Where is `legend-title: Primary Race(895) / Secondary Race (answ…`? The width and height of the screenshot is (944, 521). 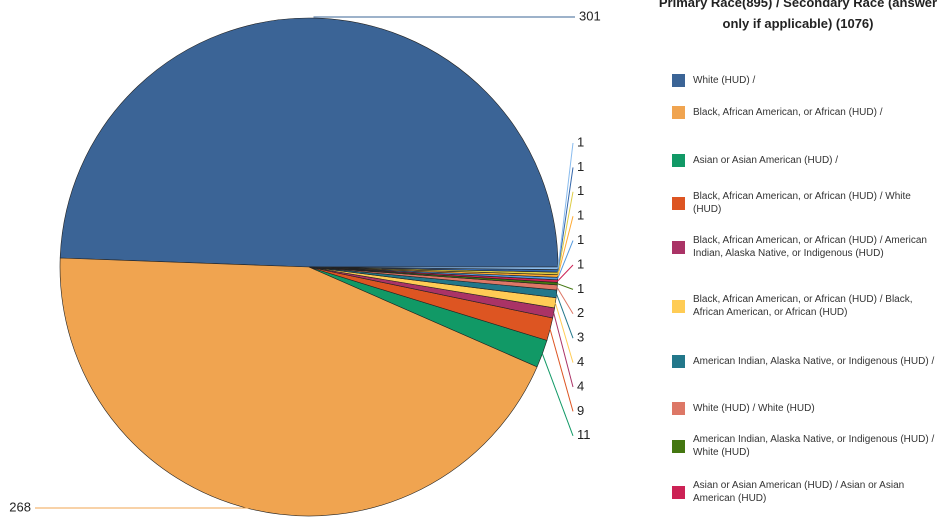
legend-title: Primary Race(895) / Secondary Race (answ… is located at coordinates (798, 15).